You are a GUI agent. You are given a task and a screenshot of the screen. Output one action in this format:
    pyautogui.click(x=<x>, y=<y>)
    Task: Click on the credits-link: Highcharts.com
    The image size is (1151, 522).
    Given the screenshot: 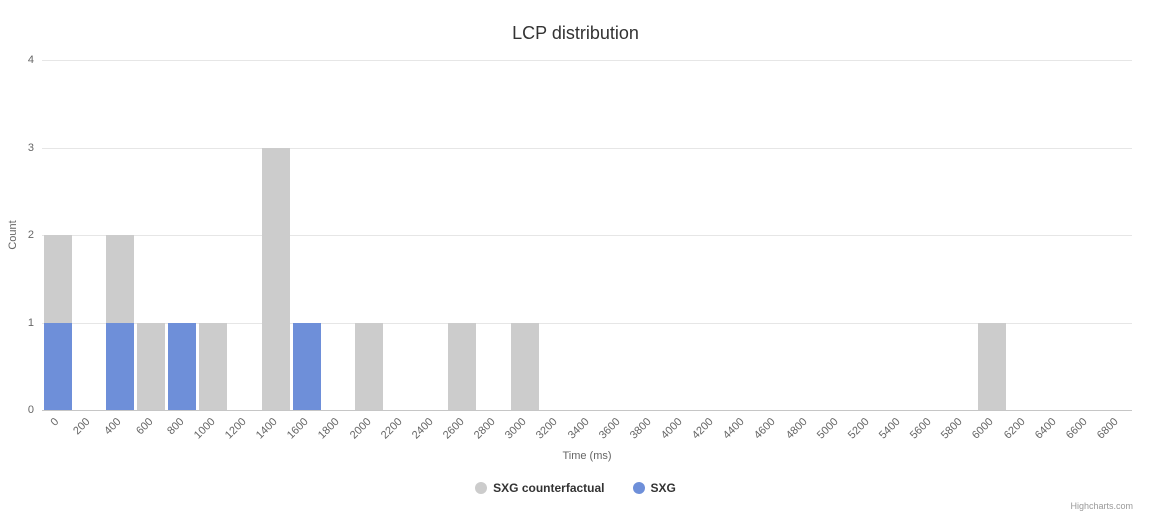 What is the action you would take?
    pyautogui.click(x=1101, y=506)
    